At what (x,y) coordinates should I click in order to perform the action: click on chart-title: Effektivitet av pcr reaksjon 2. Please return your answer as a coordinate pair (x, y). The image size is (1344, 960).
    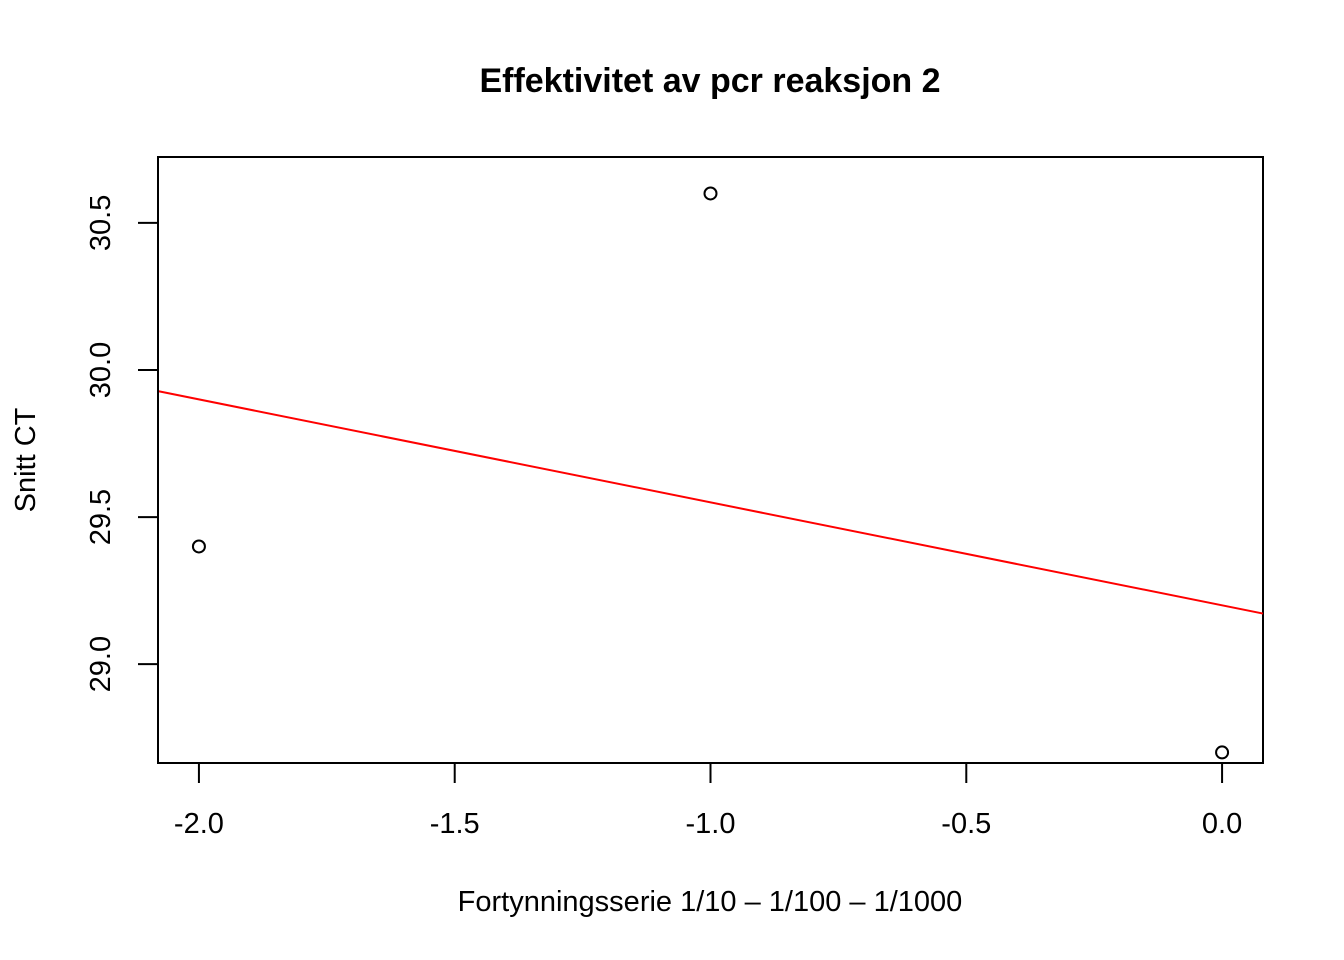
    Looking at the image, I should click on (709, 81).